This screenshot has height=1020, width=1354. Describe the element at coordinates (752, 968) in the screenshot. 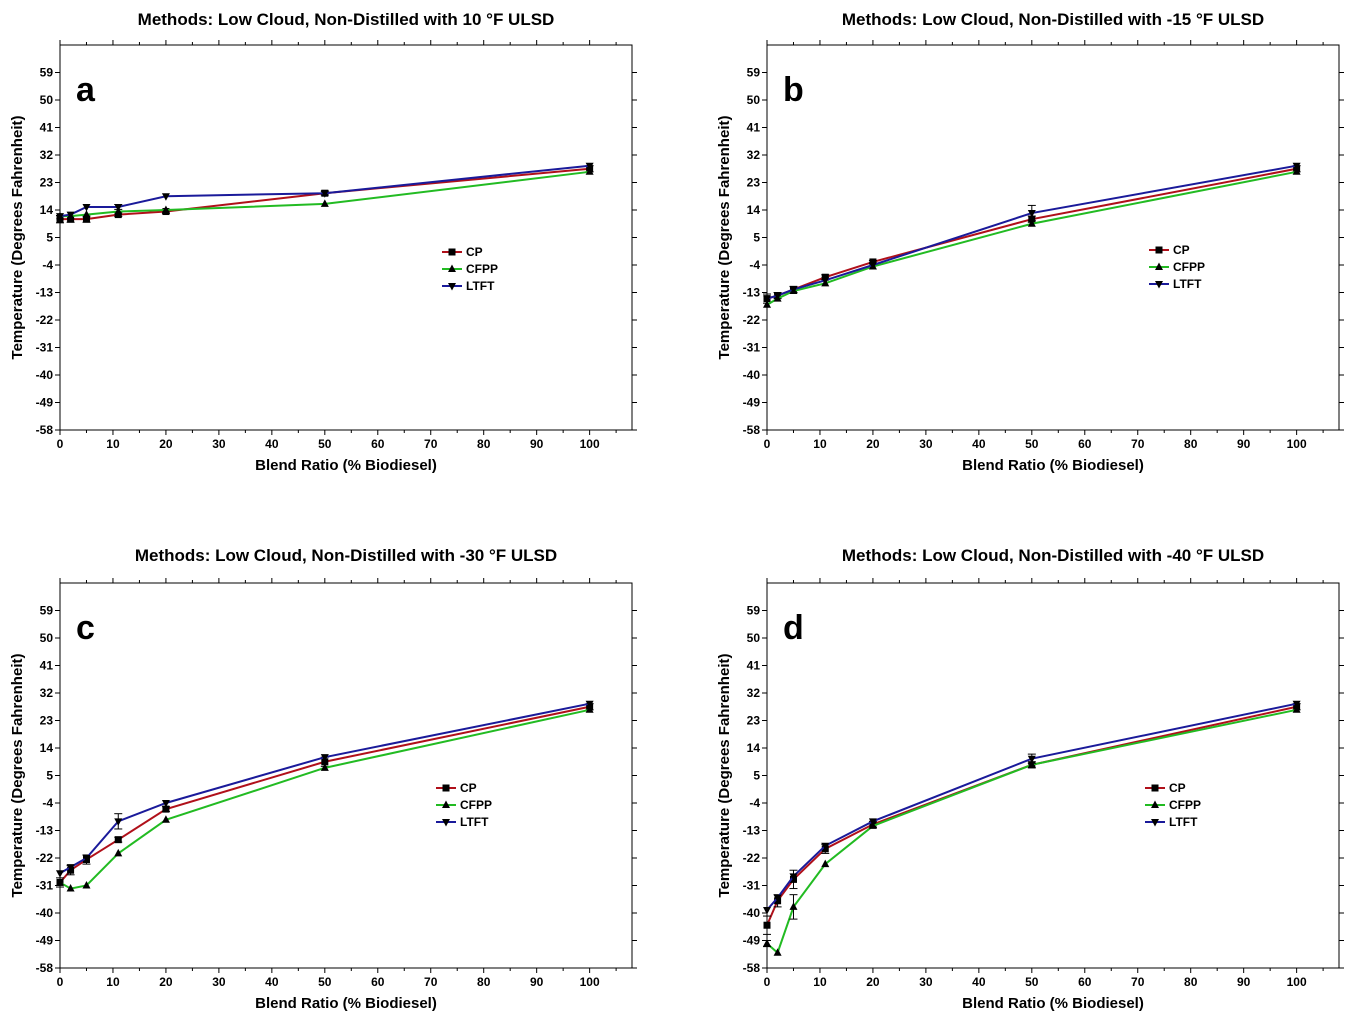

I see `y-tick-label: -58` at that location.